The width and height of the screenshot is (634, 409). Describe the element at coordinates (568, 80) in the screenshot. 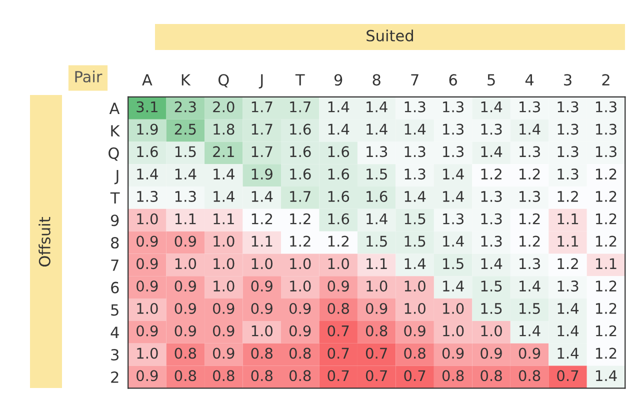

I see `x-tick-label: 3` at that location.